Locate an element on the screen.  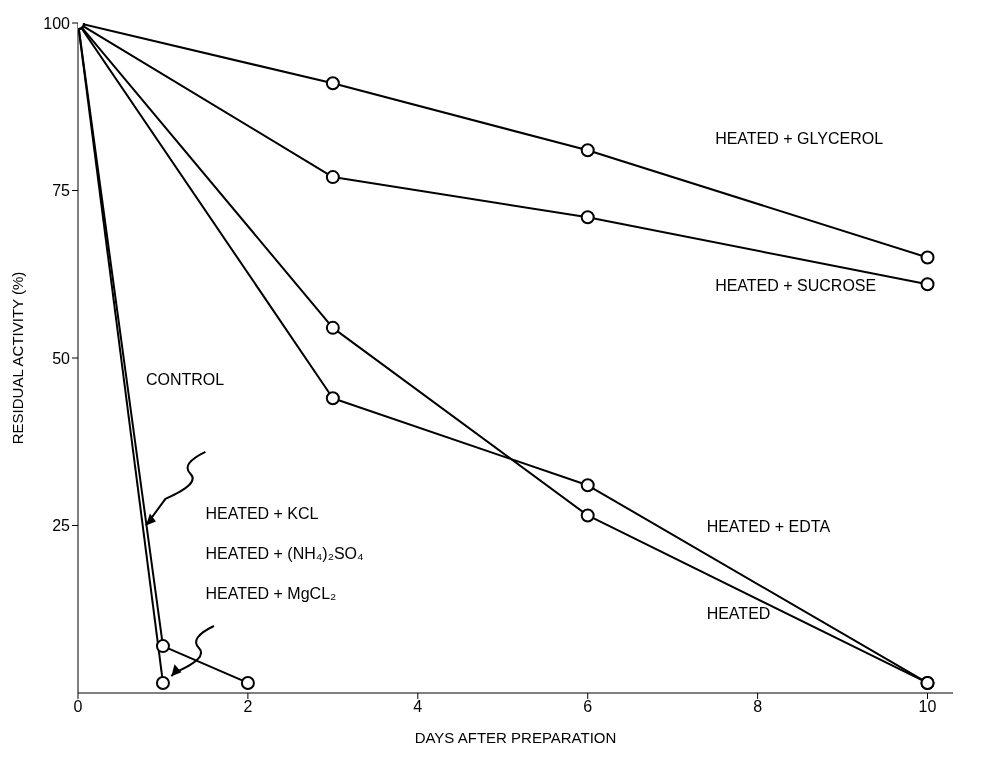
x-tick-label: 0 is located at coordinates (78, 707).